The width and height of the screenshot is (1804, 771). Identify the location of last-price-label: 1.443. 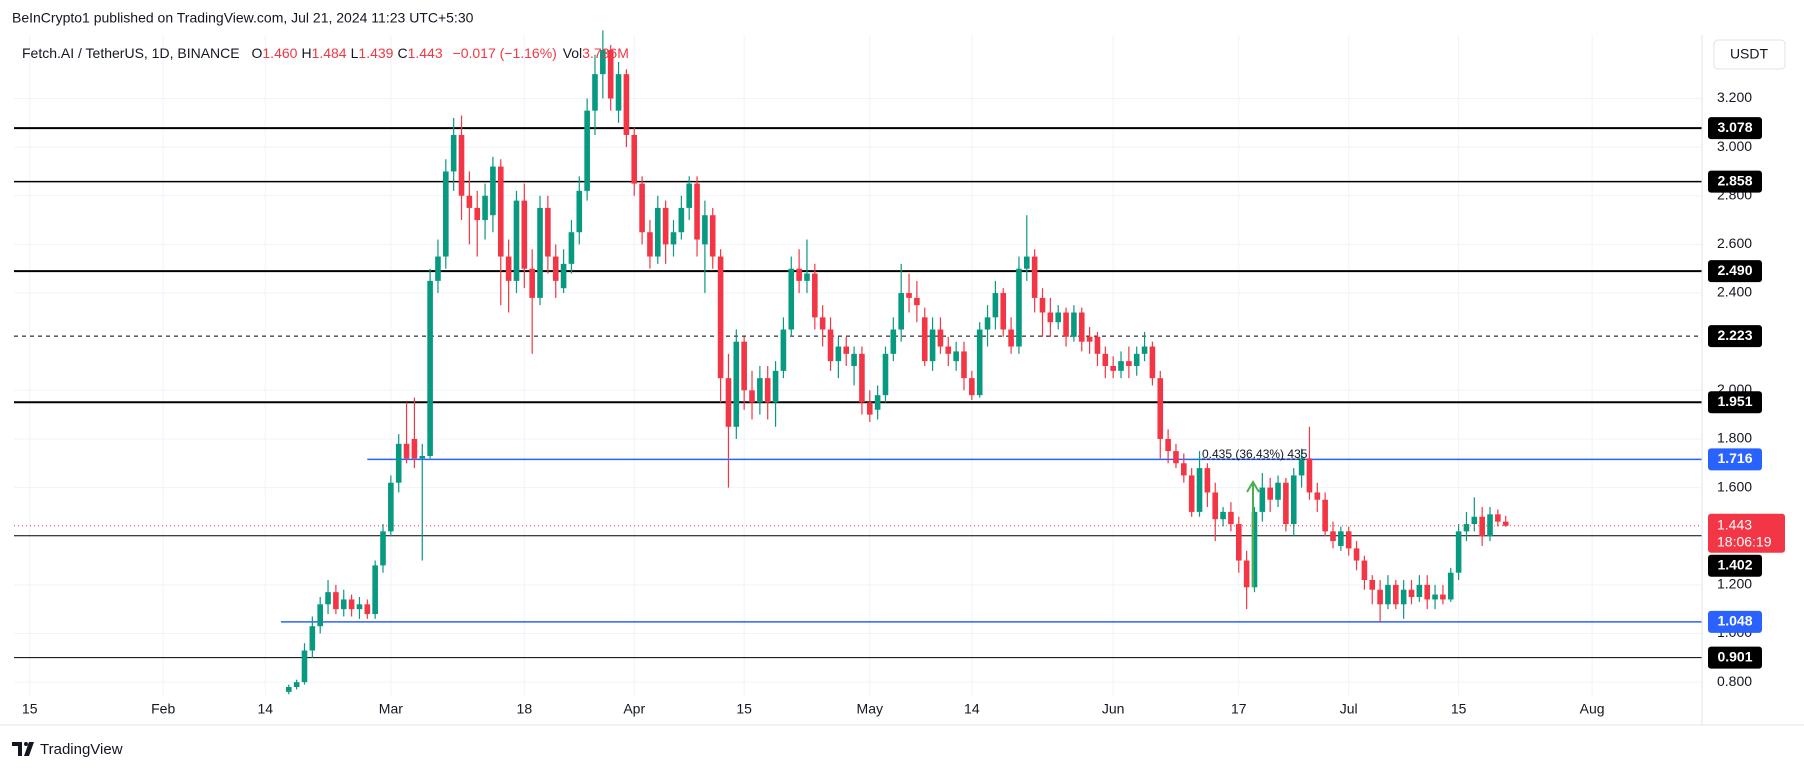
(1734, 524).